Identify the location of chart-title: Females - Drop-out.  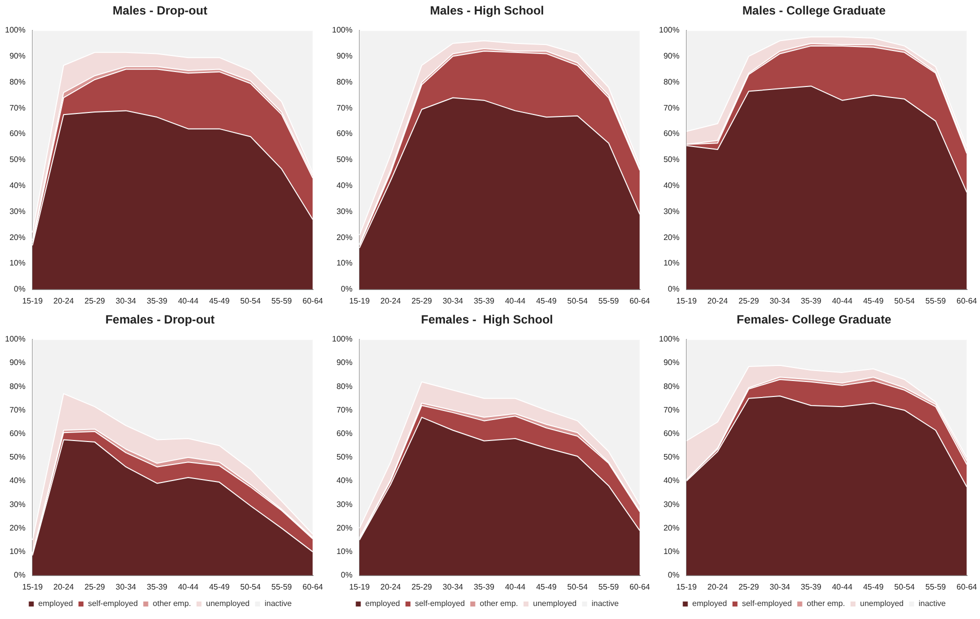
(160, 319).